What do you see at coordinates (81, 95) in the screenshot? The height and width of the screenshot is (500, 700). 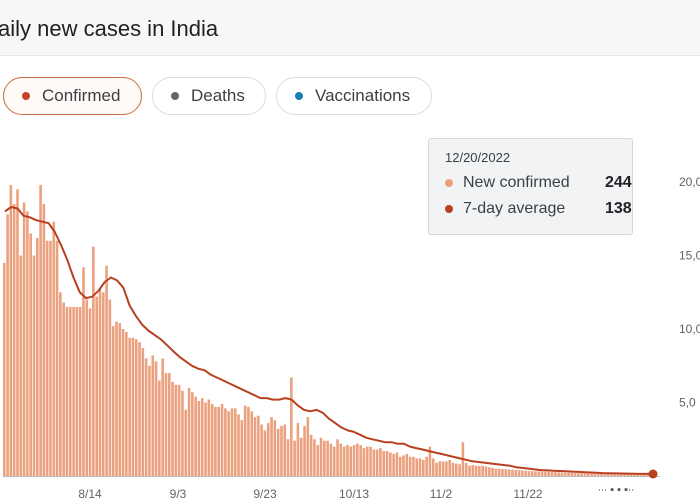 I see `tab-confirmed-label: Confirmed` at bounding box center [81, 95].